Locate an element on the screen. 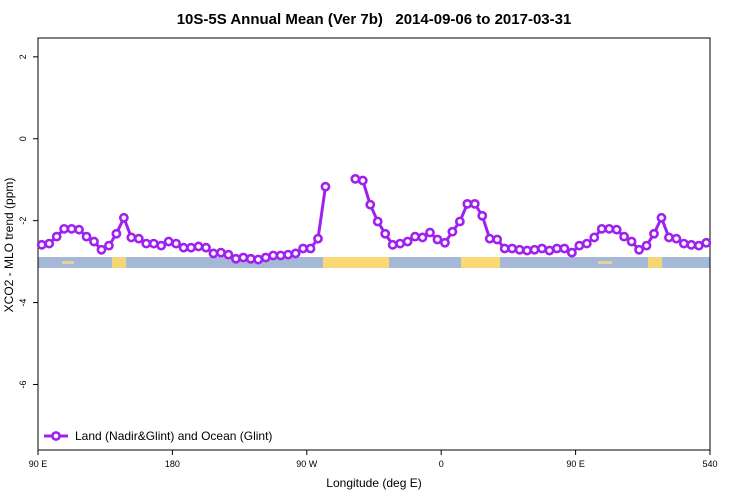 The image size is (750, 500). x-tick-label: 540 is located at coordinates (709, 464).